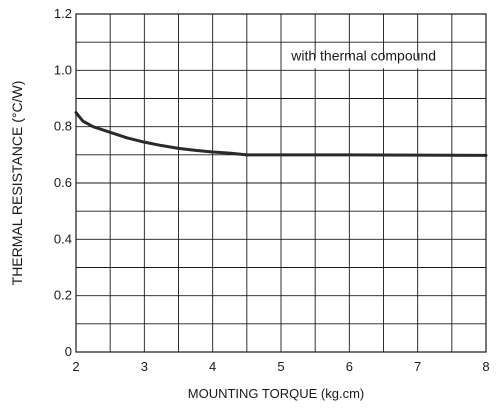  I want to click on x-tick-label: 6, so click(349, 366).